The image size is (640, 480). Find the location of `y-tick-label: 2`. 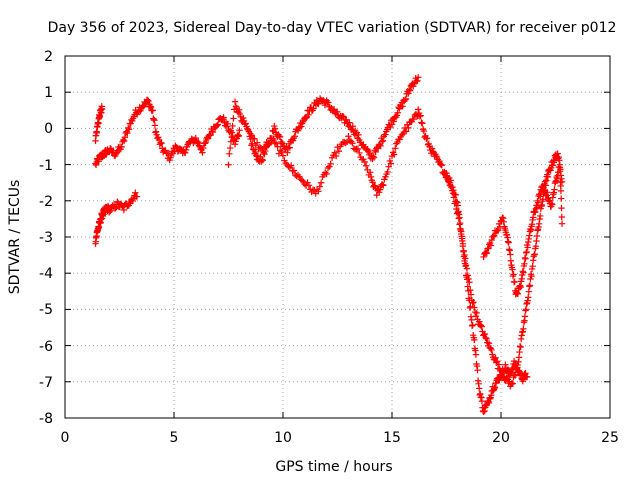

y-tick-label: 2 is located at coordinates (48, 57).